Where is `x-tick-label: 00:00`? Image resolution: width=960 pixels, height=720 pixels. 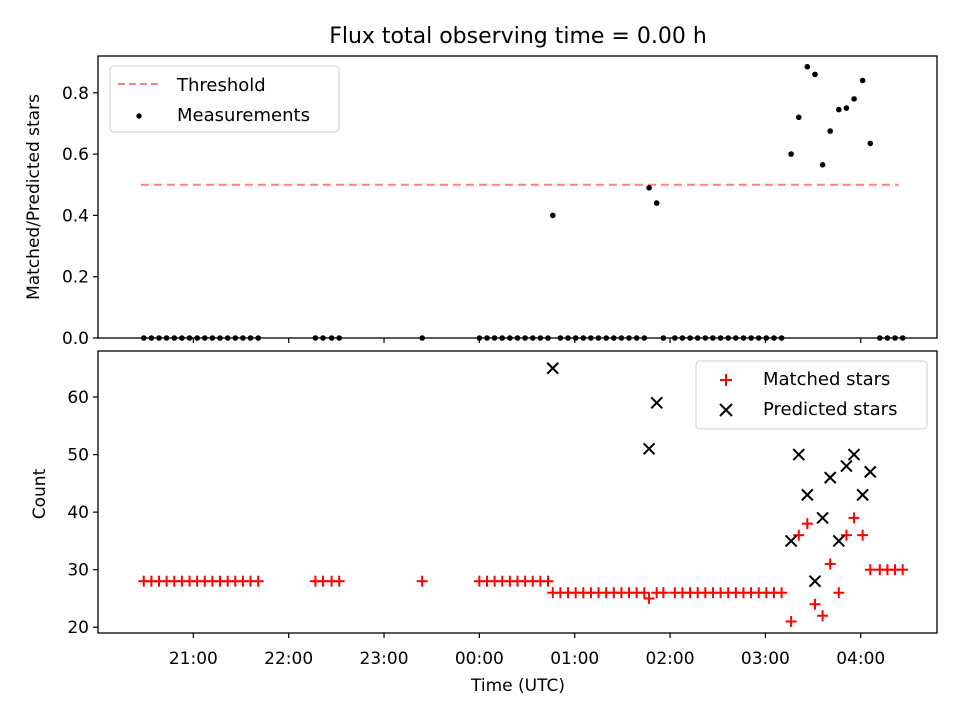
x-tick-label: 00:00 is located at coordinates (479, 659).